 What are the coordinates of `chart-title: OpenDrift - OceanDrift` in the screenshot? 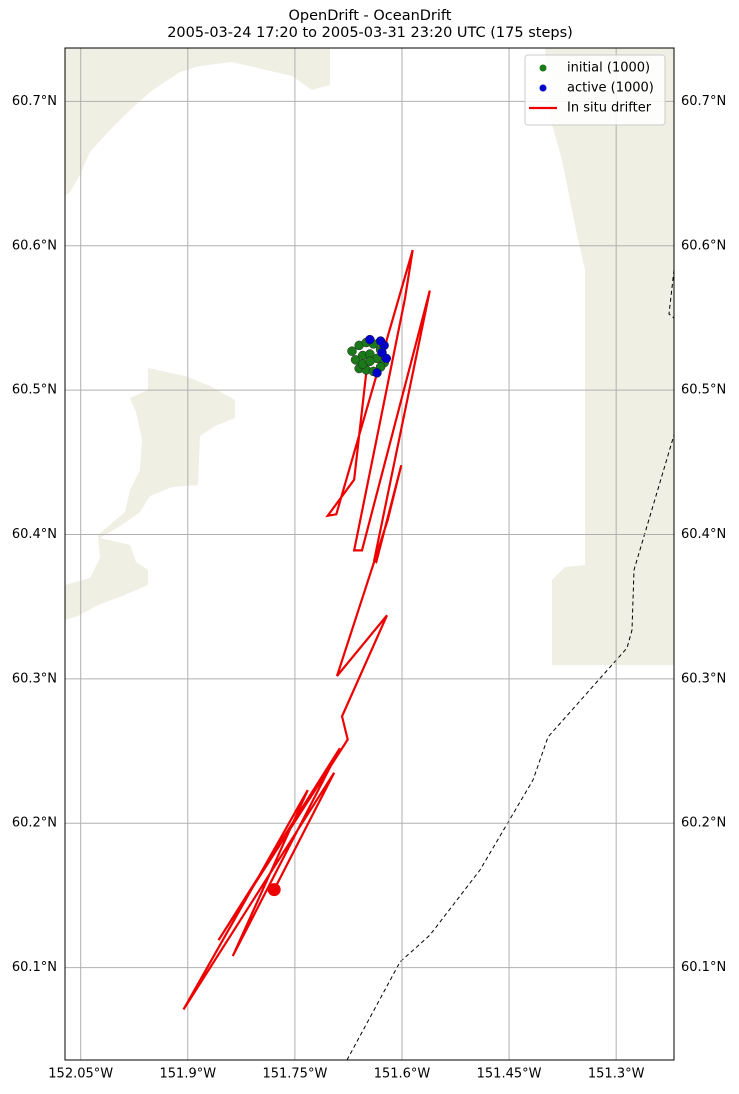 It's located at (370, 16).